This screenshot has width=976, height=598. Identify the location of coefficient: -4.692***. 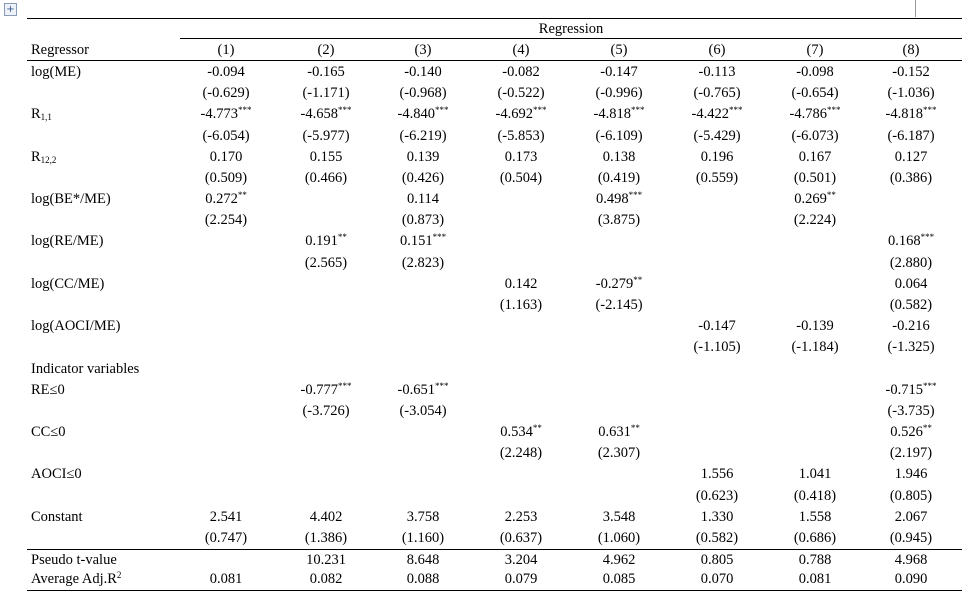
(521, 114).